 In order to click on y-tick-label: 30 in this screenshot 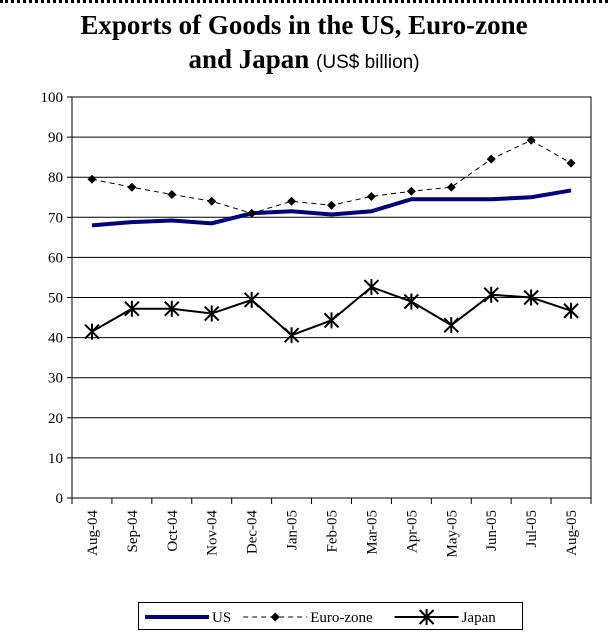, I will do `click(55, 379)`.